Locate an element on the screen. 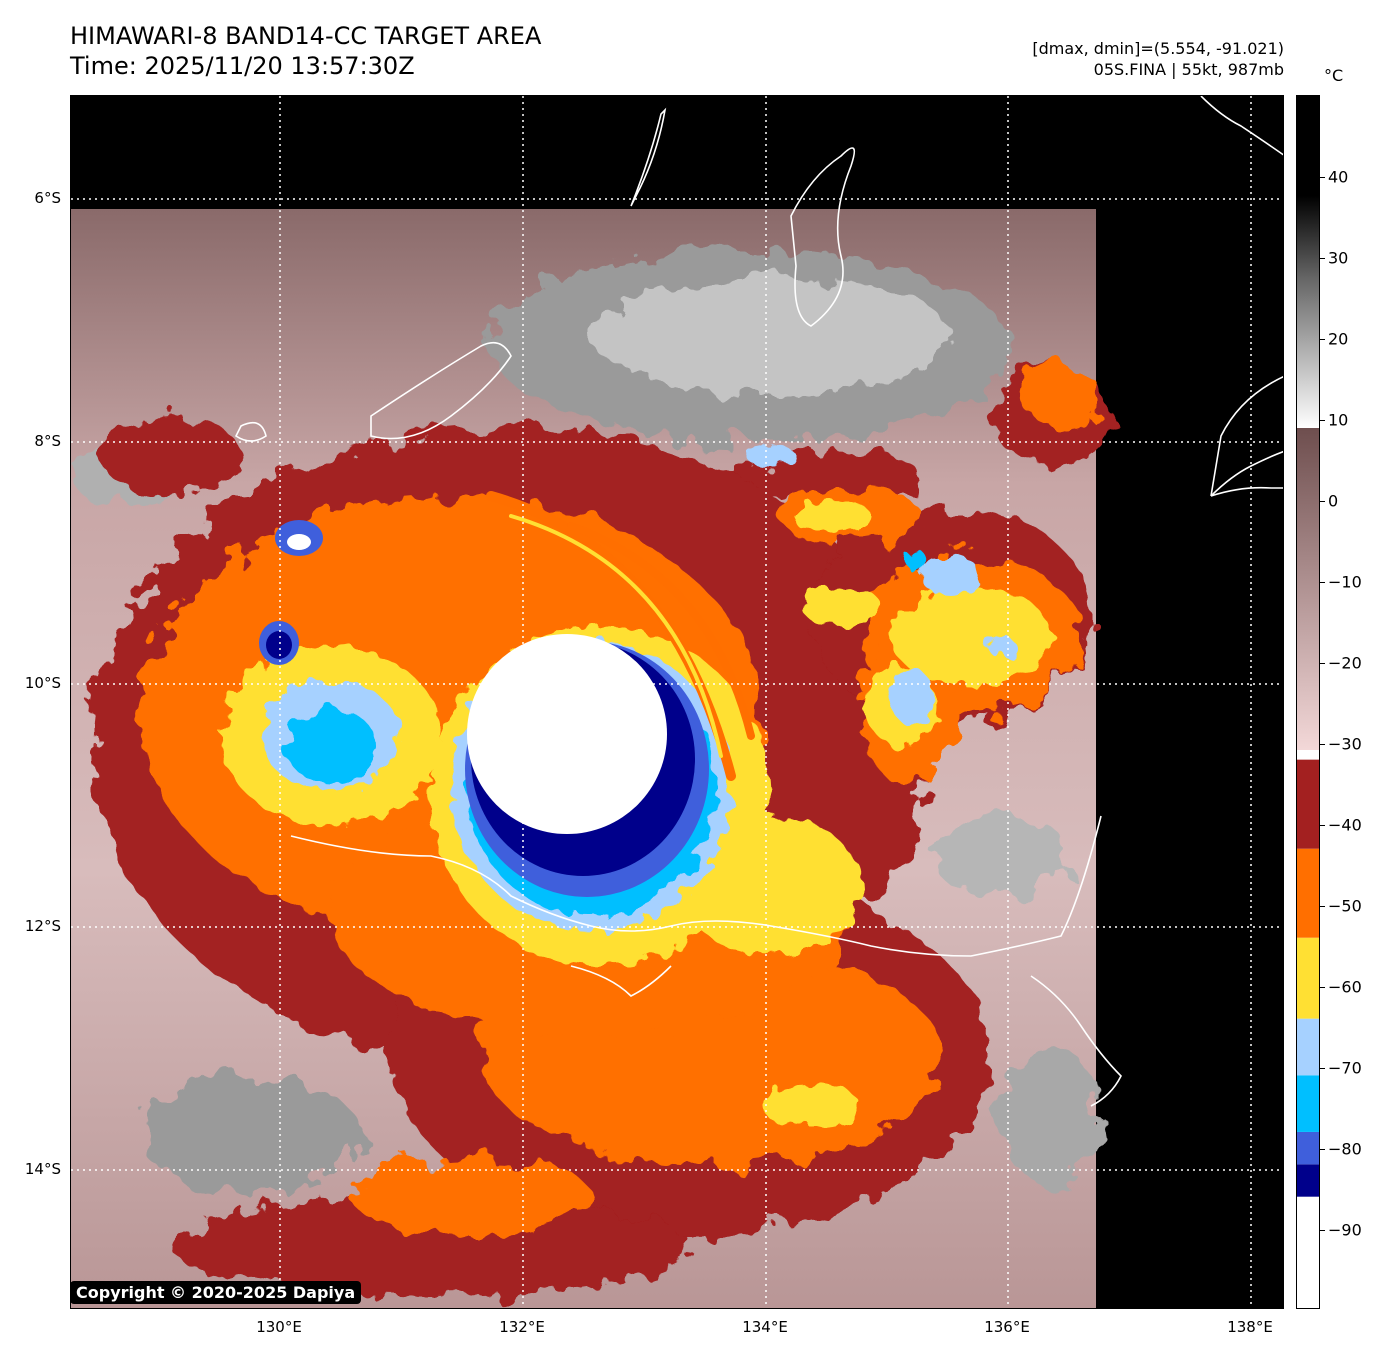 This screenshot has width=1388, height=1359. cb-label-30: 30 is located at coordinates (1338, 258).